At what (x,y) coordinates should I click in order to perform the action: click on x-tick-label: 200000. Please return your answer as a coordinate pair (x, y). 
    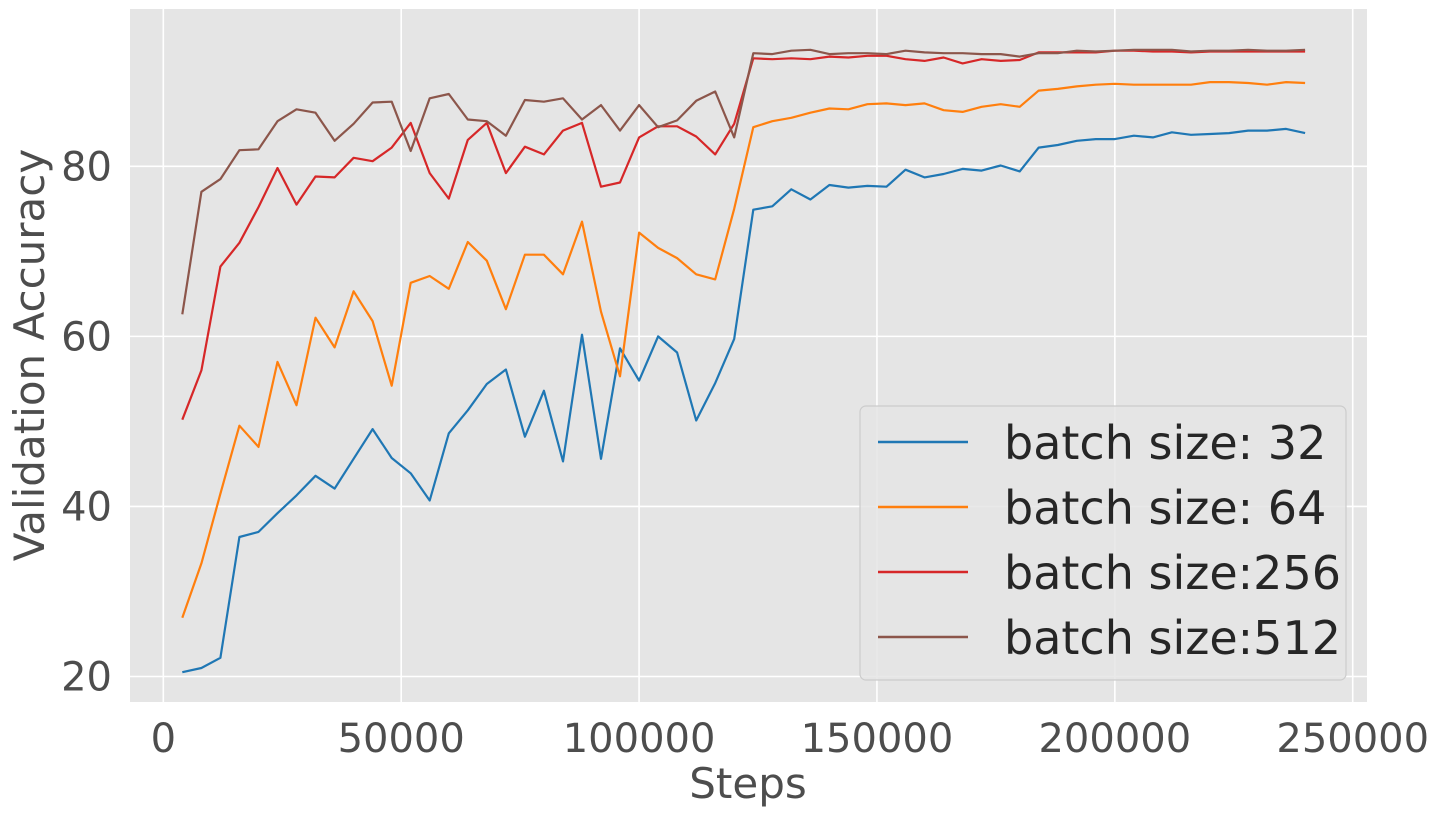
    Looking at the image, I should click on (1114, 739).